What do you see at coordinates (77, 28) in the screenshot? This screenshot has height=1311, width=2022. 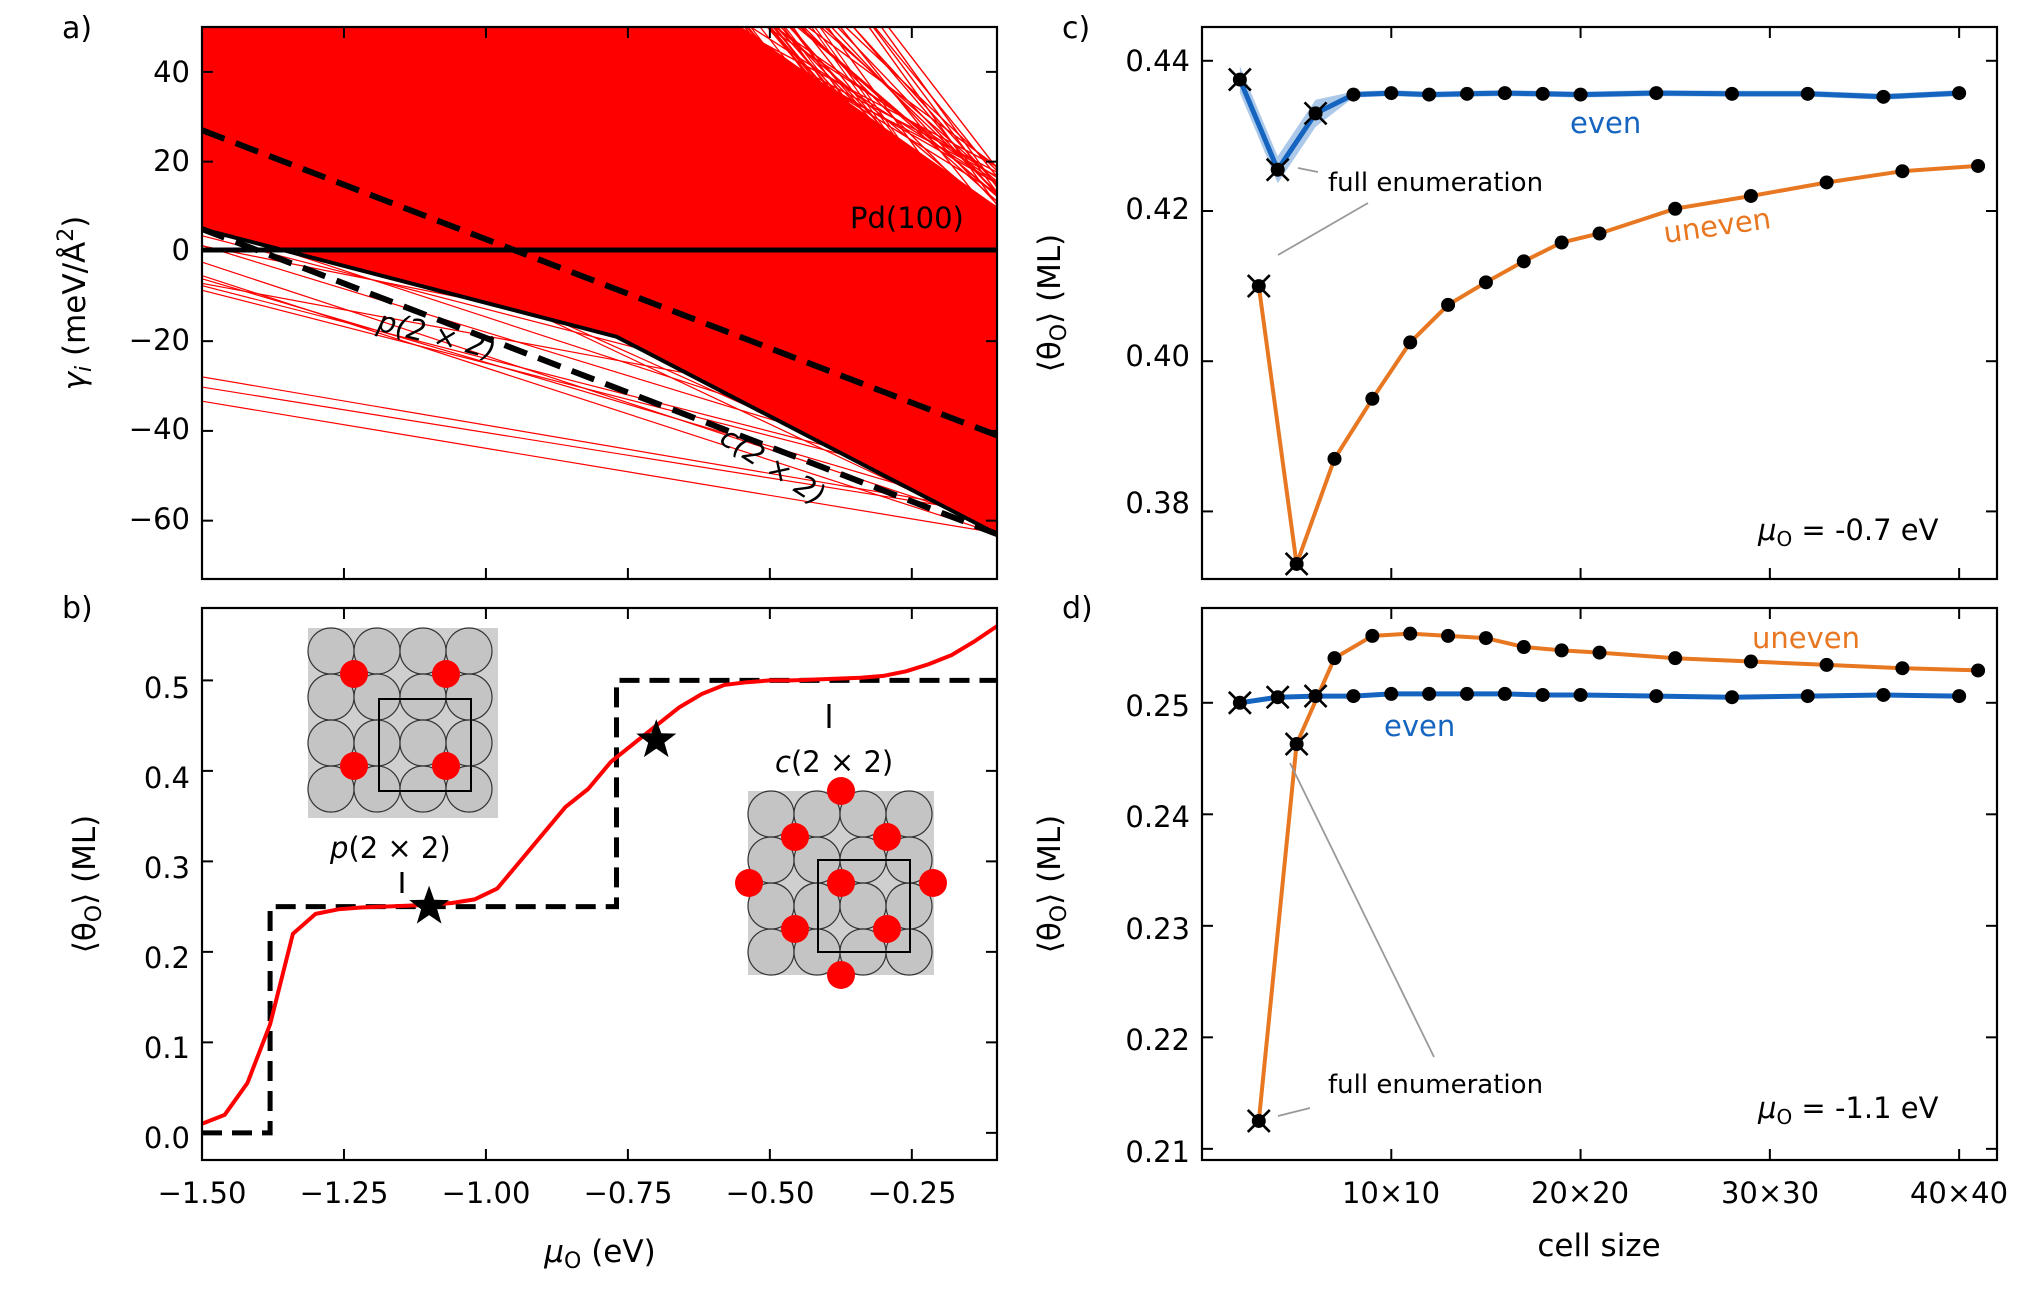 I see `panel-a-label: a)` at bounding box center [77, 28].